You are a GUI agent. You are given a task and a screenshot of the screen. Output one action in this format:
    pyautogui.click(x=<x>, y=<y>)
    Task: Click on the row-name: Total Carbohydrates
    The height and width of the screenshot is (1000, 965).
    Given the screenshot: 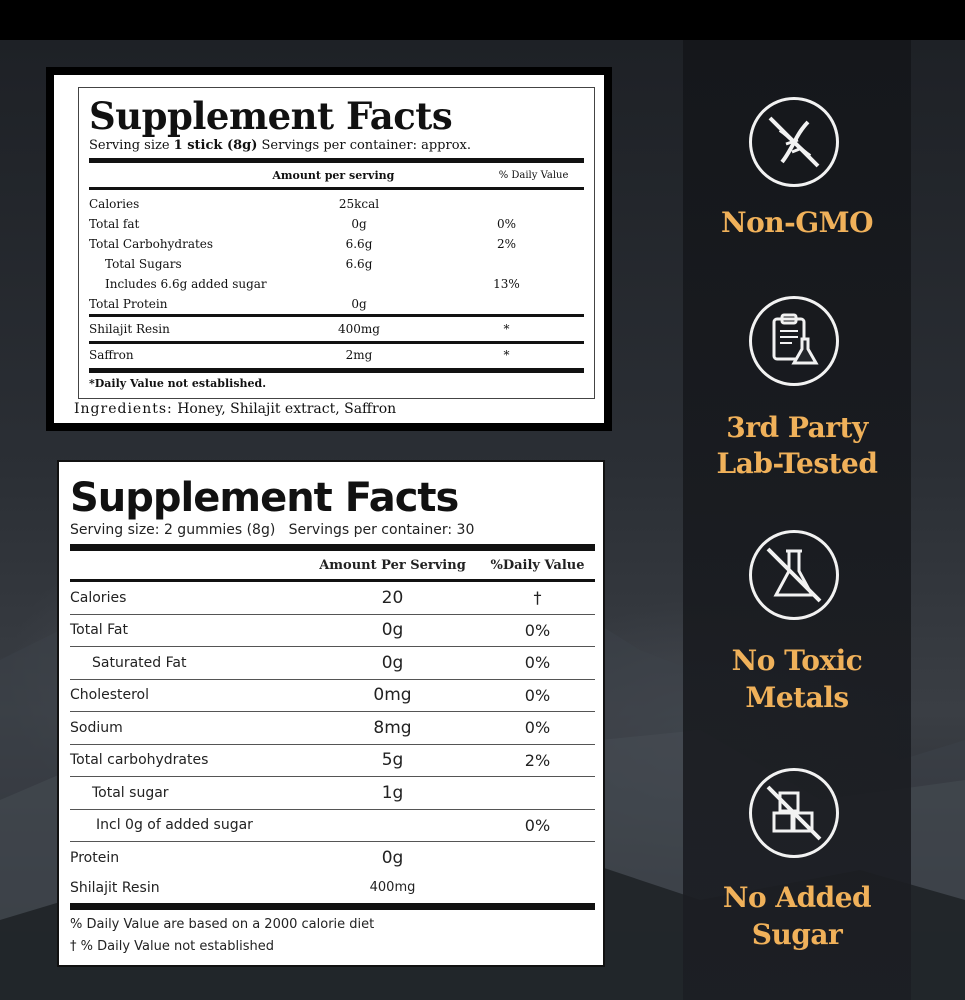 What is the action you would take?
    pyautogui.click(x=151, y=244)
    